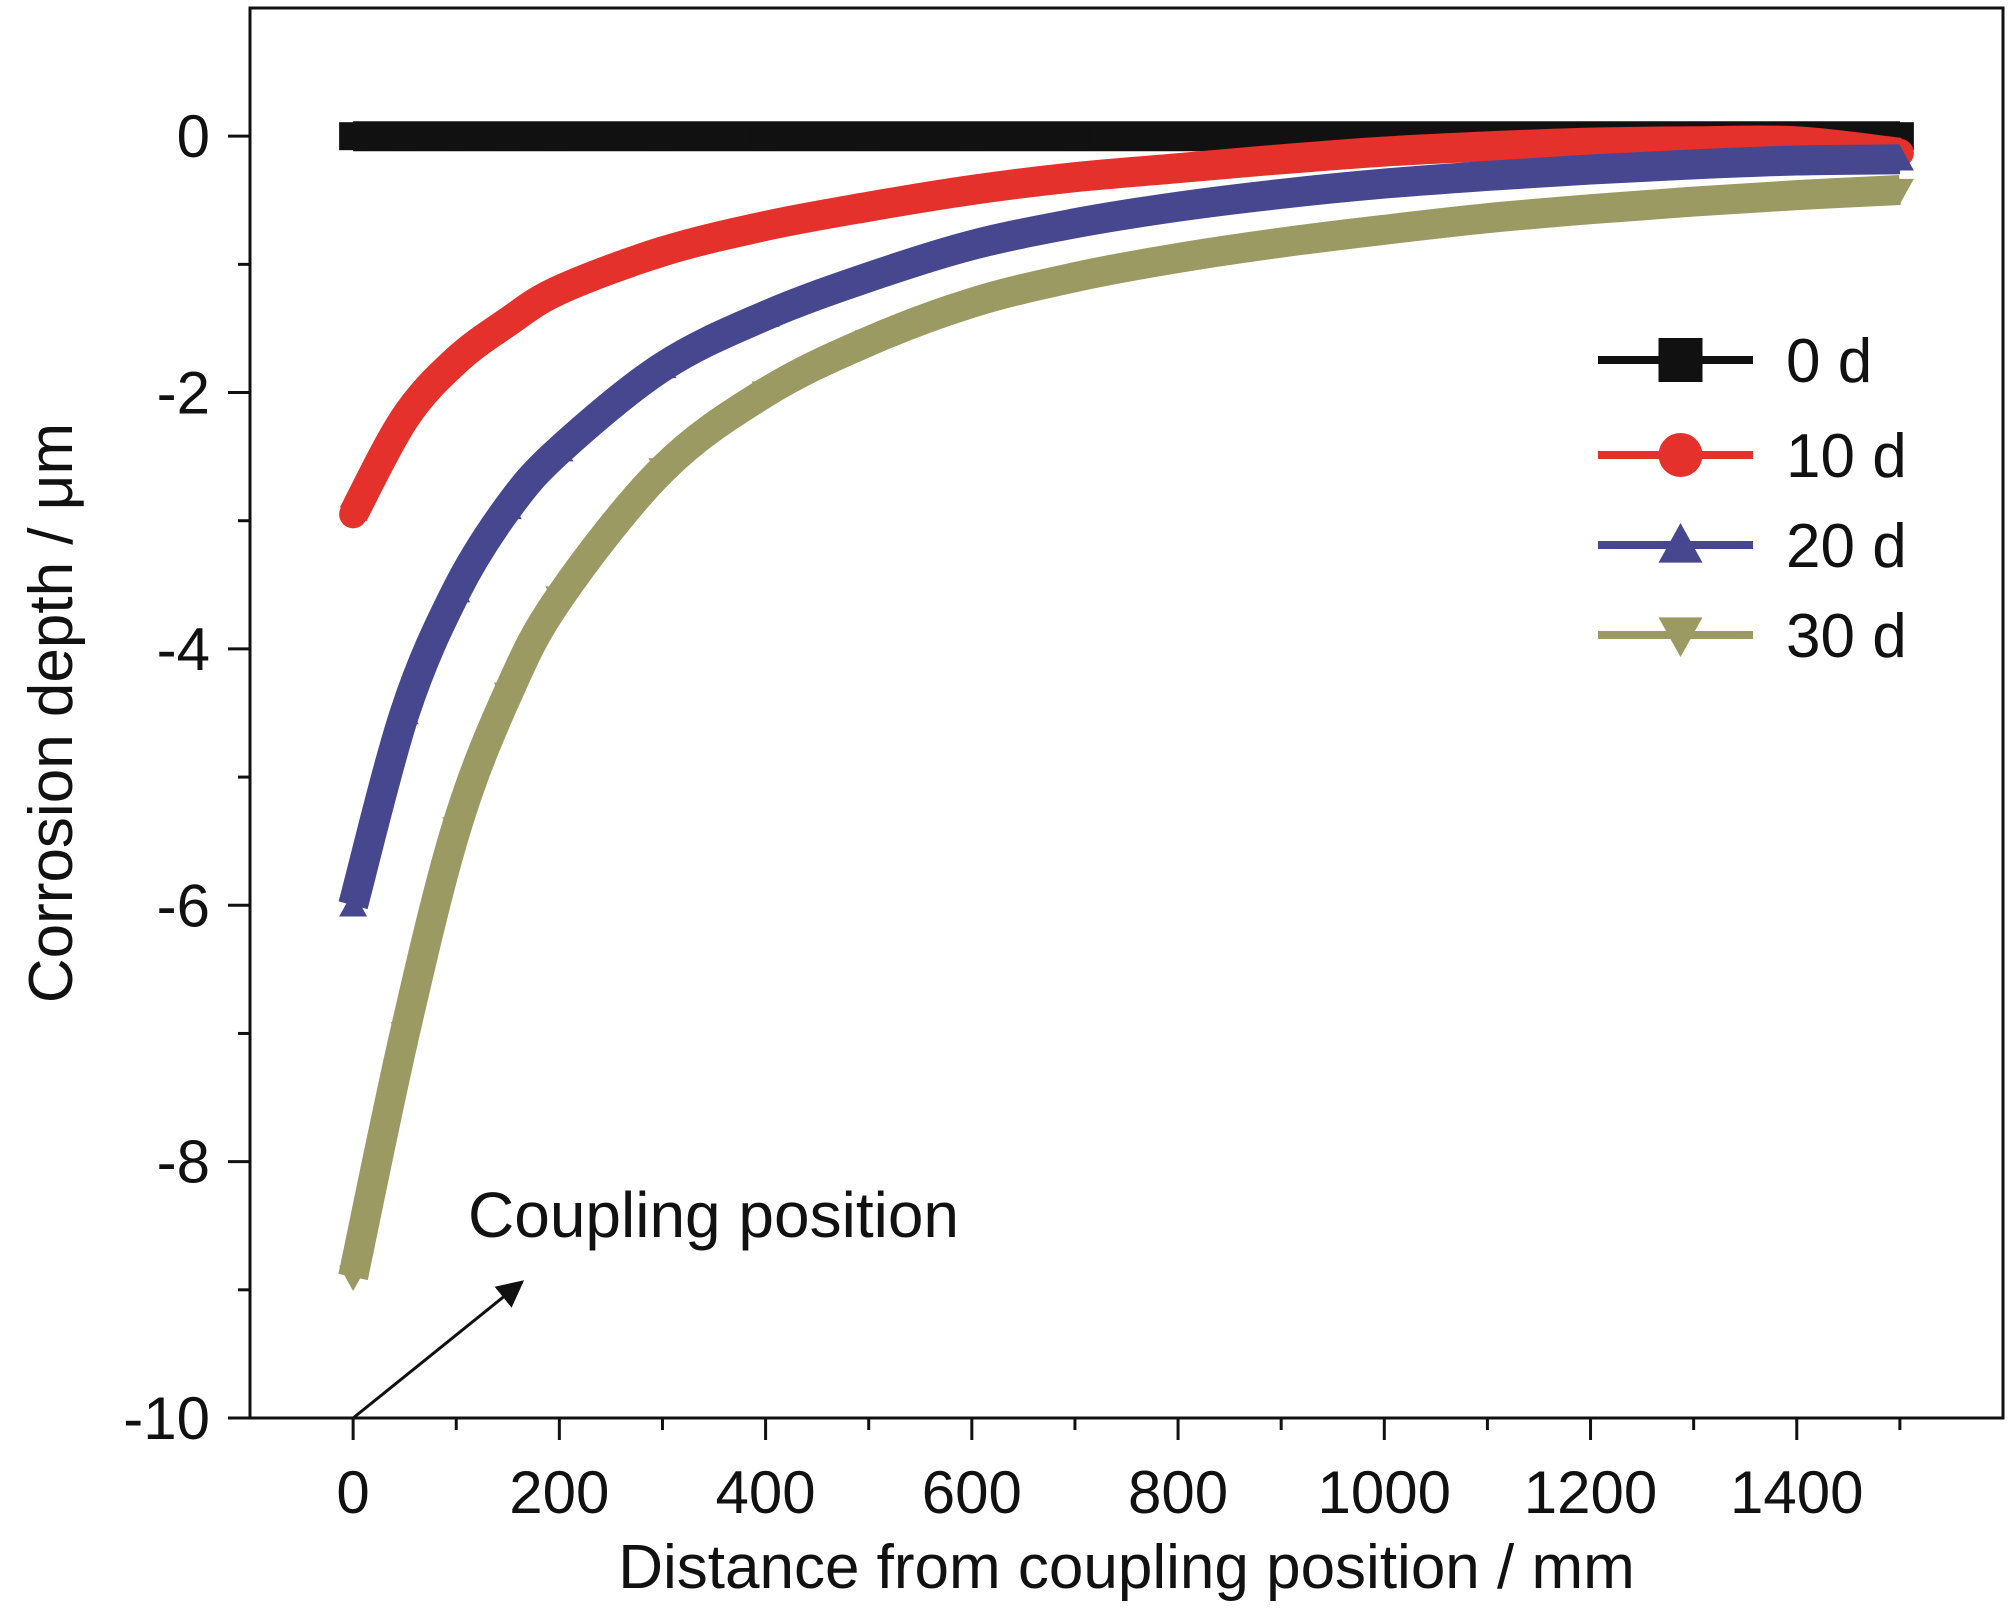 This screenshot has height=1610, width=2009. What do you see at coordinates (766, 1492) in the screenshot?
I see `x-tick-label: 400` at bounding box center [766, 1492].